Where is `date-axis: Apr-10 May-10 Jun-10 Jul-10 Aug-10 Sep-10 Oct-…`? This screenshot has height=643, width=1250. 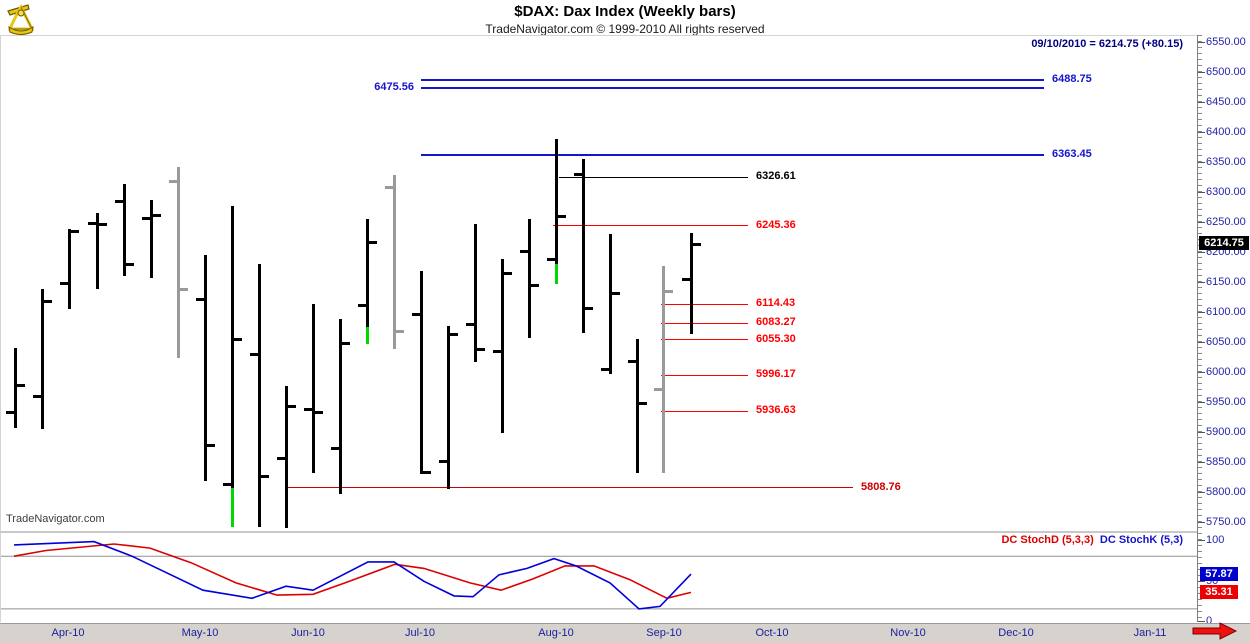 date-axis: Apr-10 May-10 Jun-10 Jul-10 Aug-10 Sep-10 Oct-… is located at coordinates (625, 633).